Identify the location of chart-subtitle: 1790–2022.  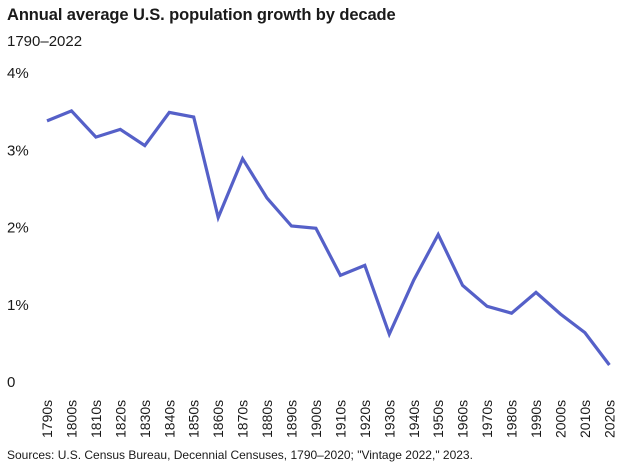
(45, 41).